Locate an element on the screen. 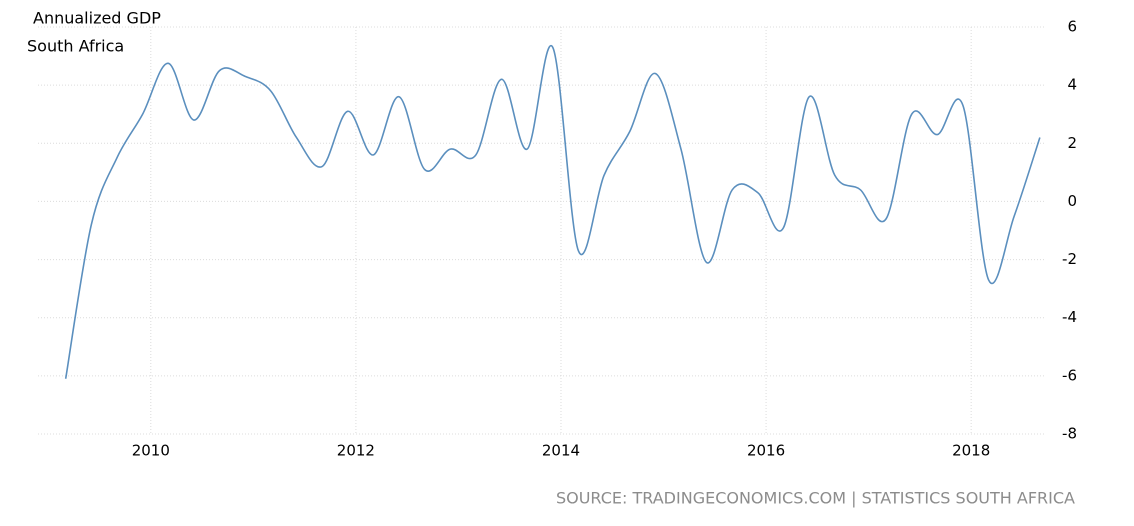 The height and width of the screenshot is (526, 1134). y-tick-label: -6 is located at coordinates (1069, 375).